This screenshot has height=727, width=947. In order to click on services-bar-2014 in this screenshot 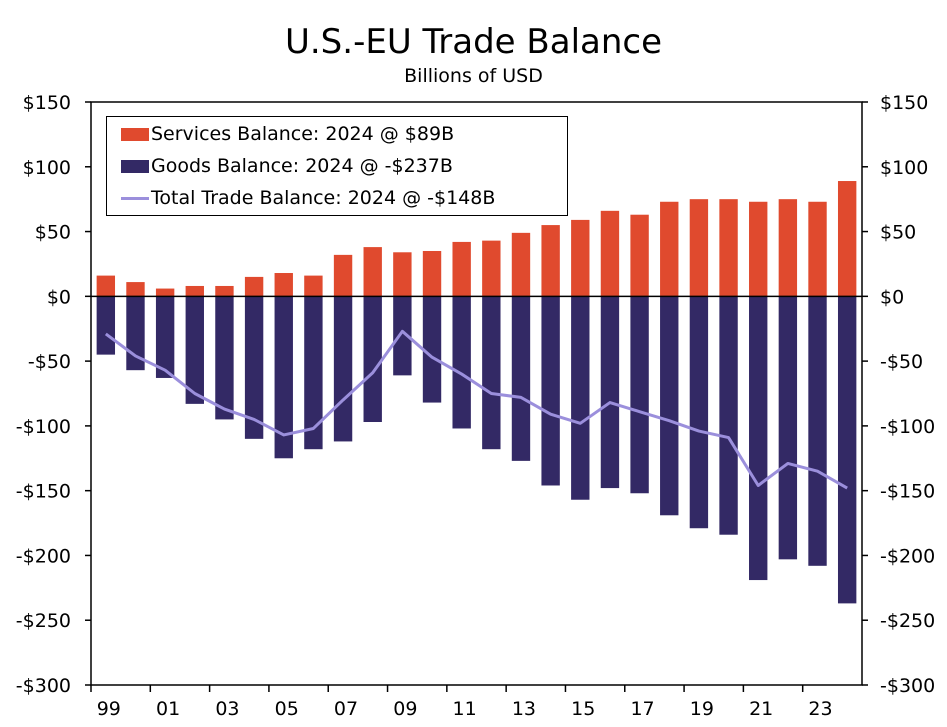, I will do `click(550, 261)`.